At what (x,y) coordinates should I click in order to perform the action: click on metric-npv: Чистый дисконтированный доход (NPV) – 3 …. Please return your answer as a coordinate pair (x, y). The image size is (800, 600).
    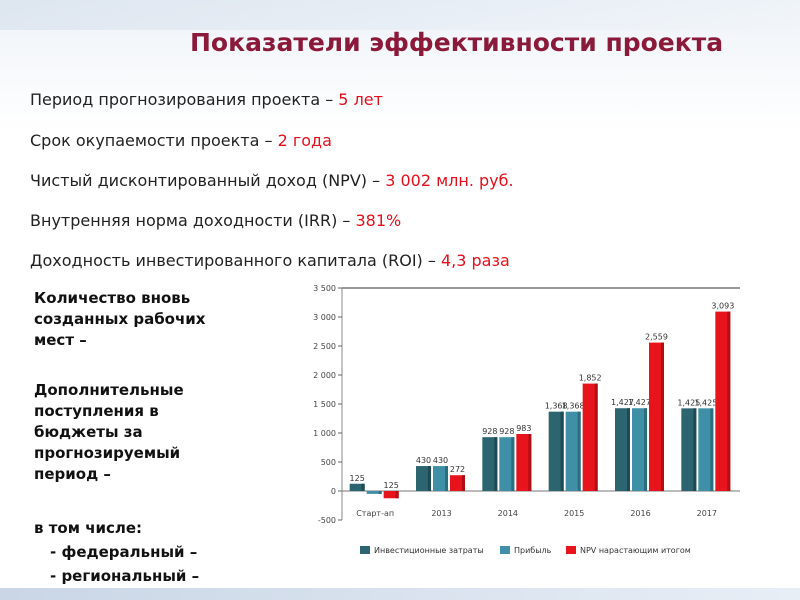
    Looking at the image, I should click on (272, 180).